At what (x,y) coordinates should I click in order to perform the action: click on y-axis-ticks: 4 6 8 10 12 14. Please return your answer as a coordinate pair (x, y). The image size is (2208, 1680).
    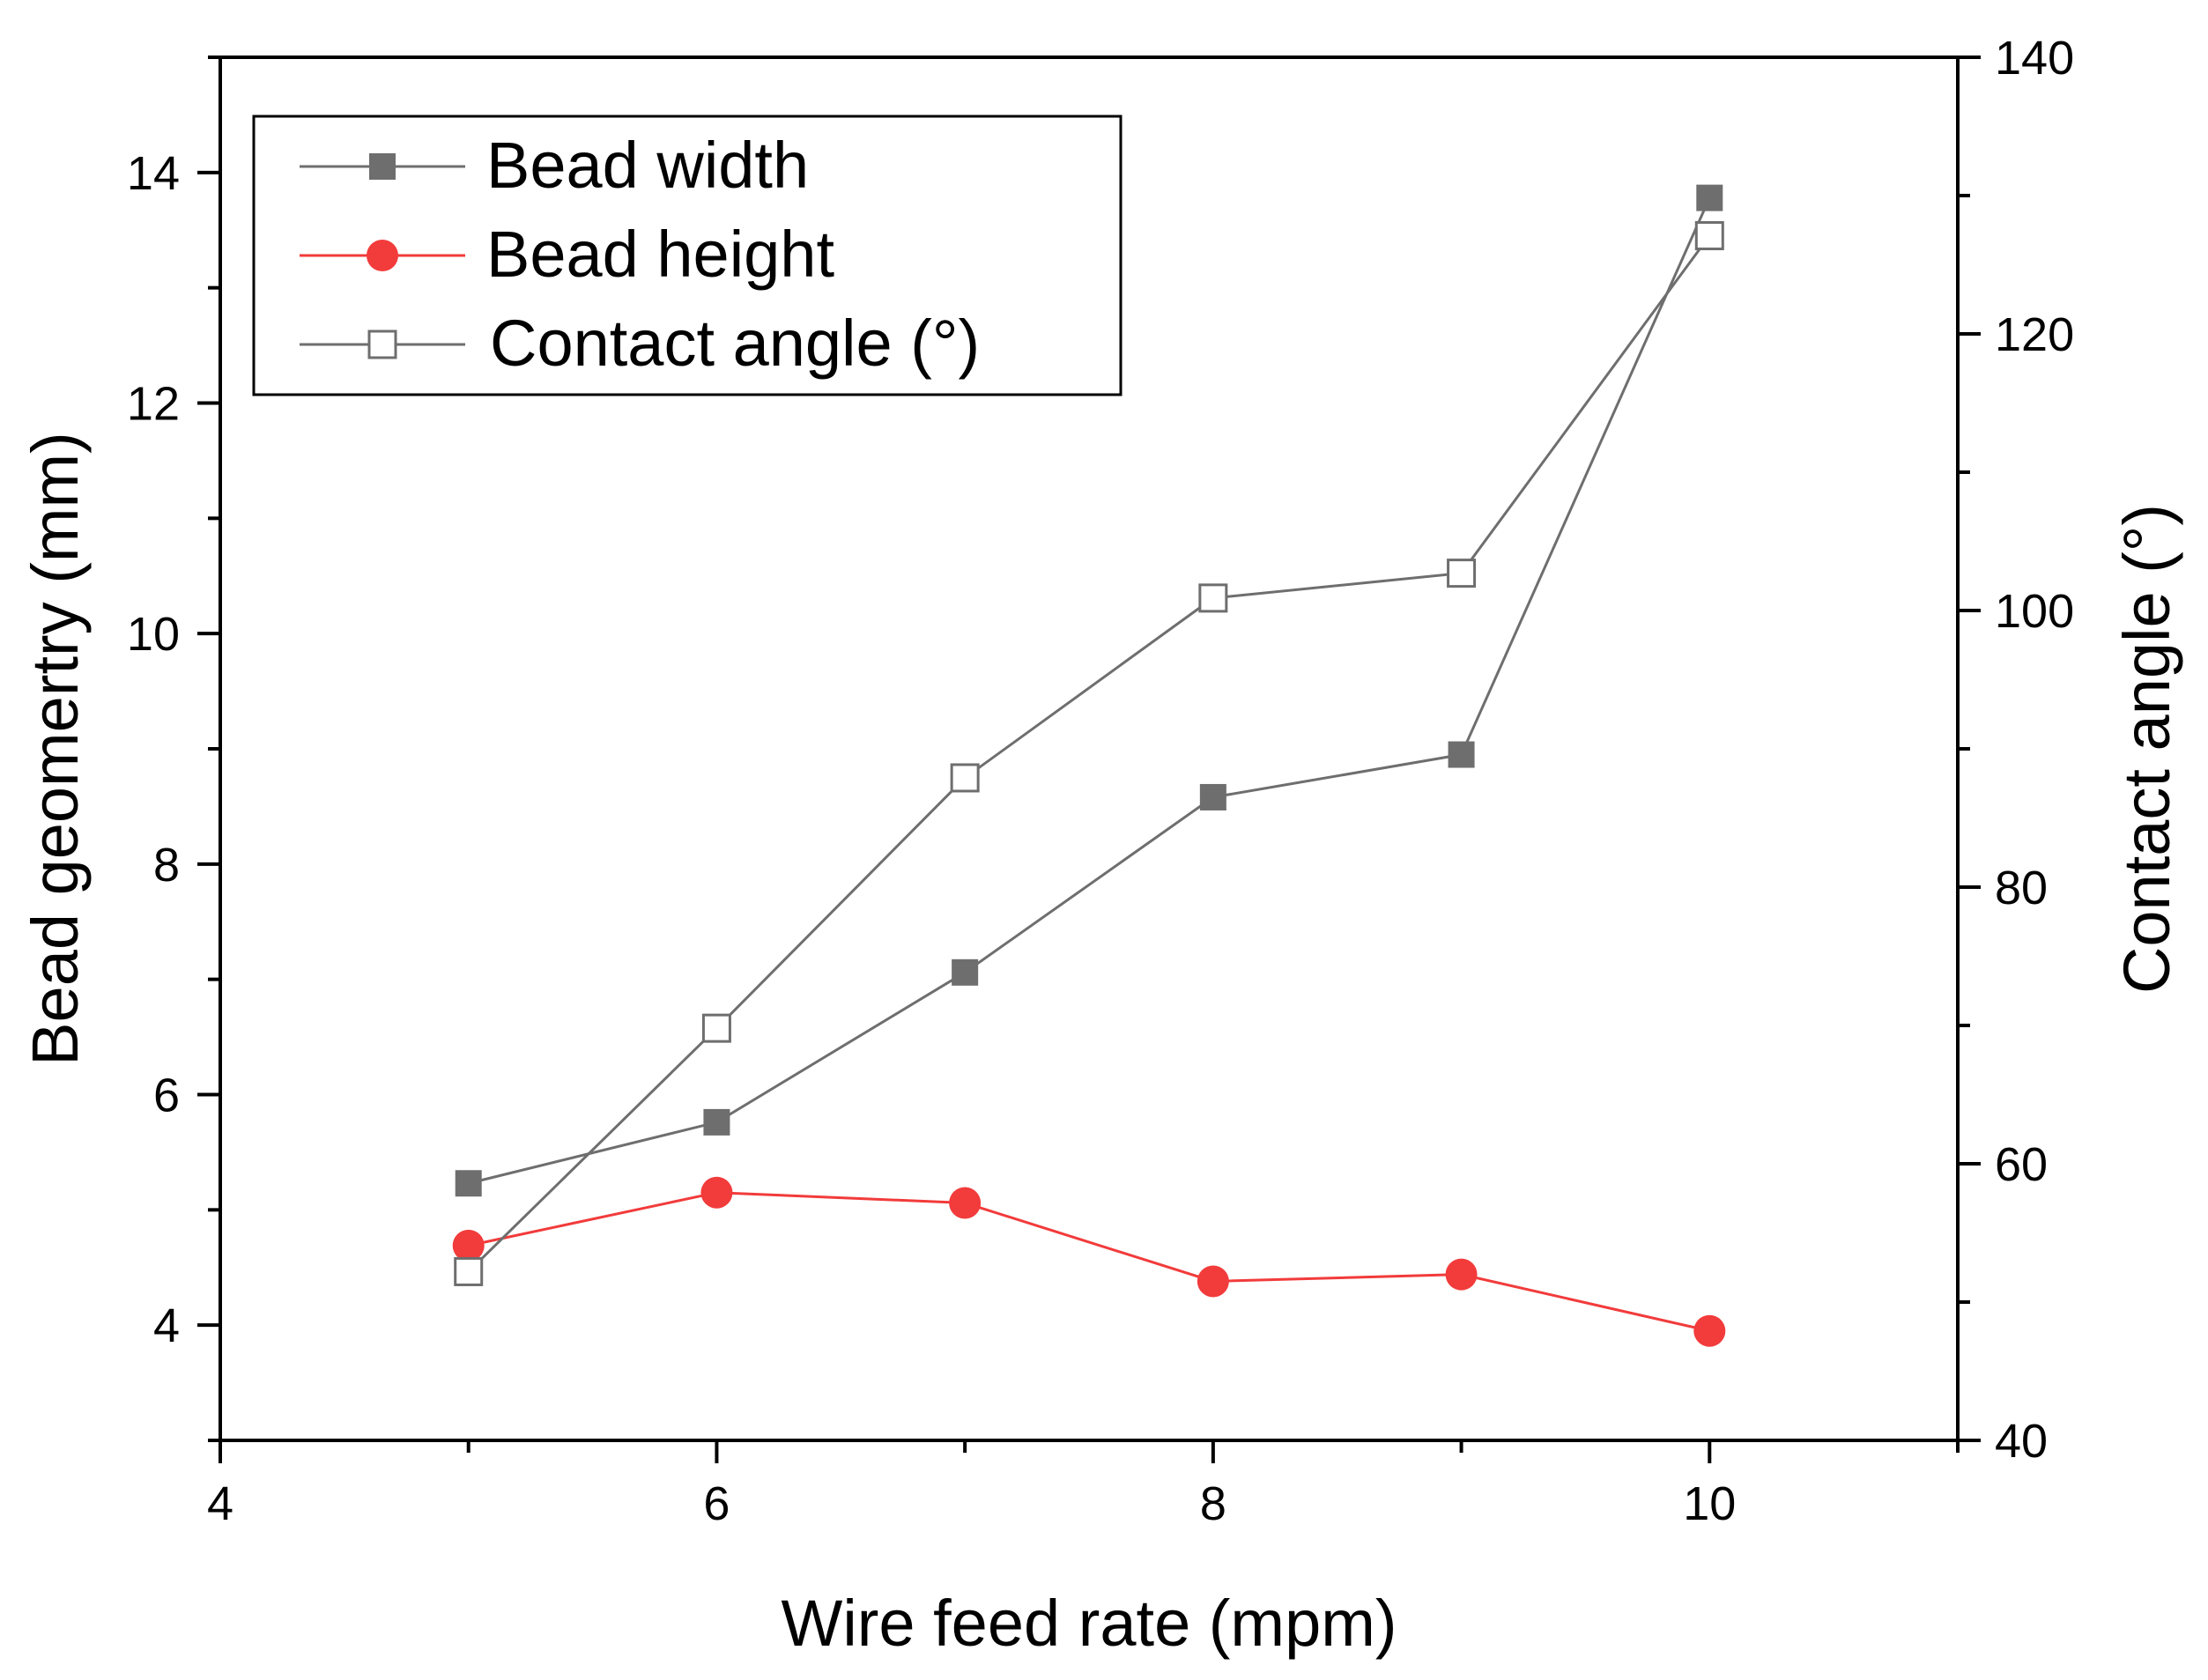
    Looking at the image, I should click on (174, 749).